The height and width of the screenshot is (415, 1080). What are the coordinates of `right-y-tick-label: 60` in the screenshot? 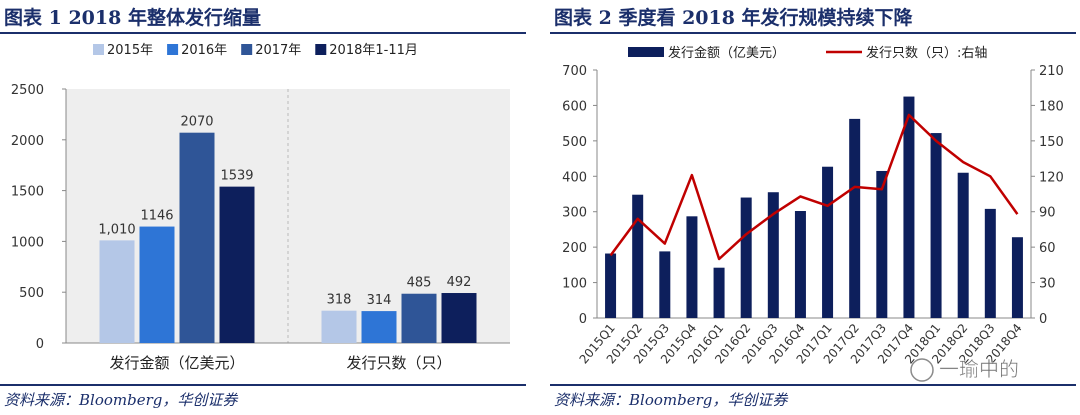 It's located at (1047, 248).